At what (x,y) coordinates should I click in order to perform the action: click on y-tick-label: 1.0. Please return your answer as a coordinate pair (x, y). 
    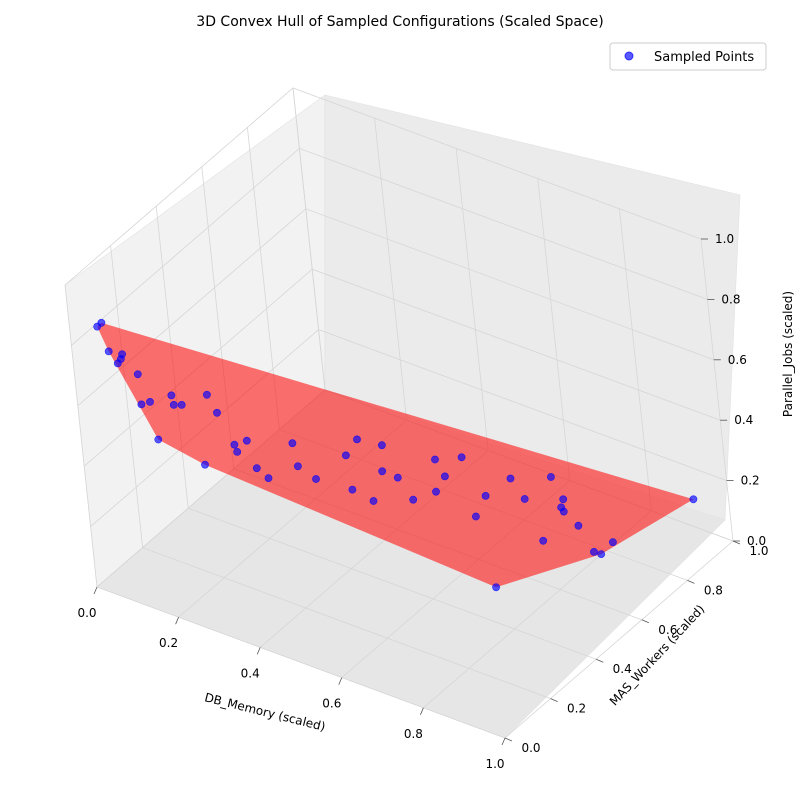
    Looking at the image, I should click on (758, 551).